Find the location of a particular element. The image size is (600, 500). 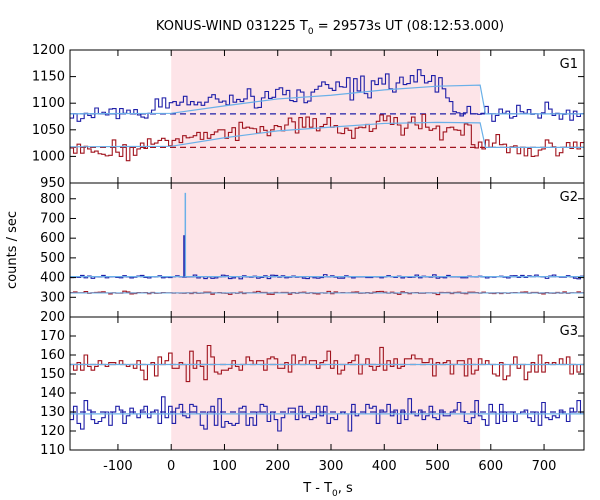

x-tick-label: 600 is located at coordinates (490, 466).